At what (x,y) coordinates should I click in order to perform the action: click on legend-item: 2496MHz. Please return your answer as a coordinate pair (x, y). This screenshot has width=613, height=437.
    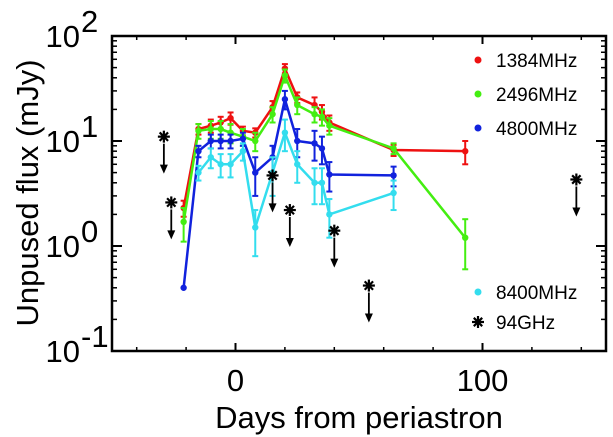
    Looking at the image, I should click on (525, 95).